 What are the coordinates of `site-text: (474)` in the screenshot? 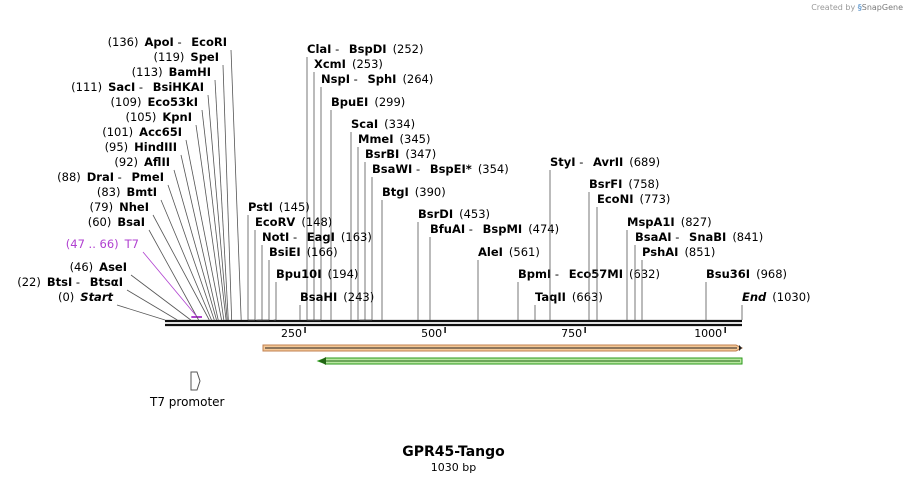 It's located at (543, 229).